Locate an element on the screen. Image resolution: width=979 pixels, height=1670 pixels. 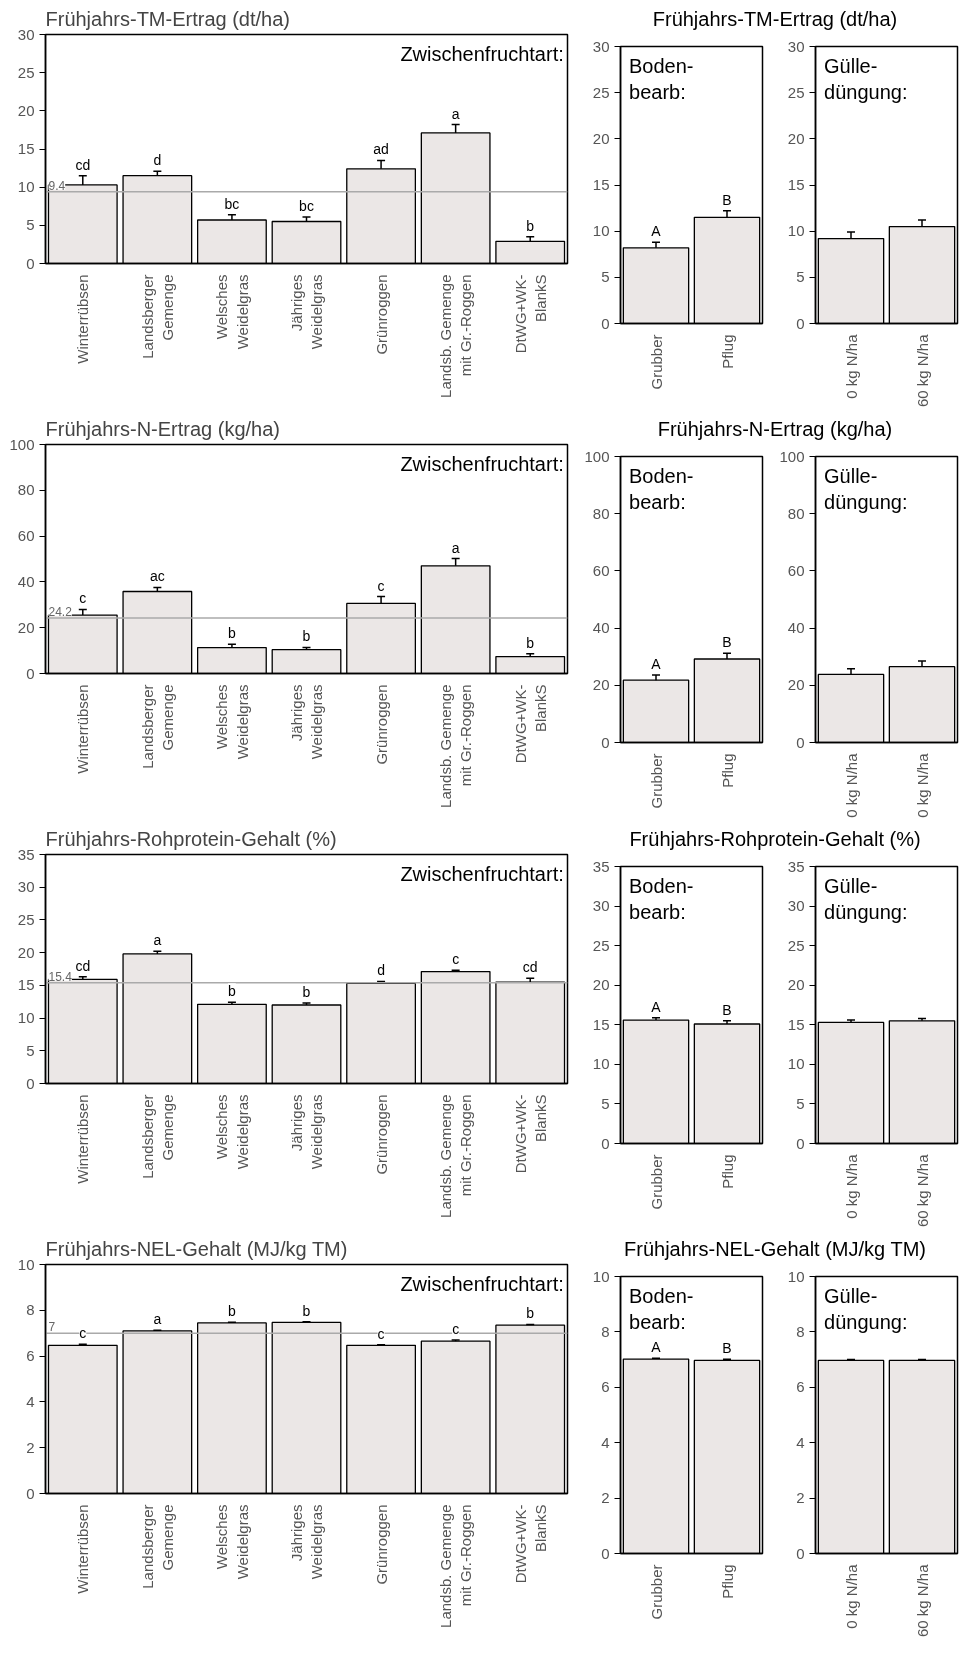
data-label: cd is located at coordinates (83, 164).